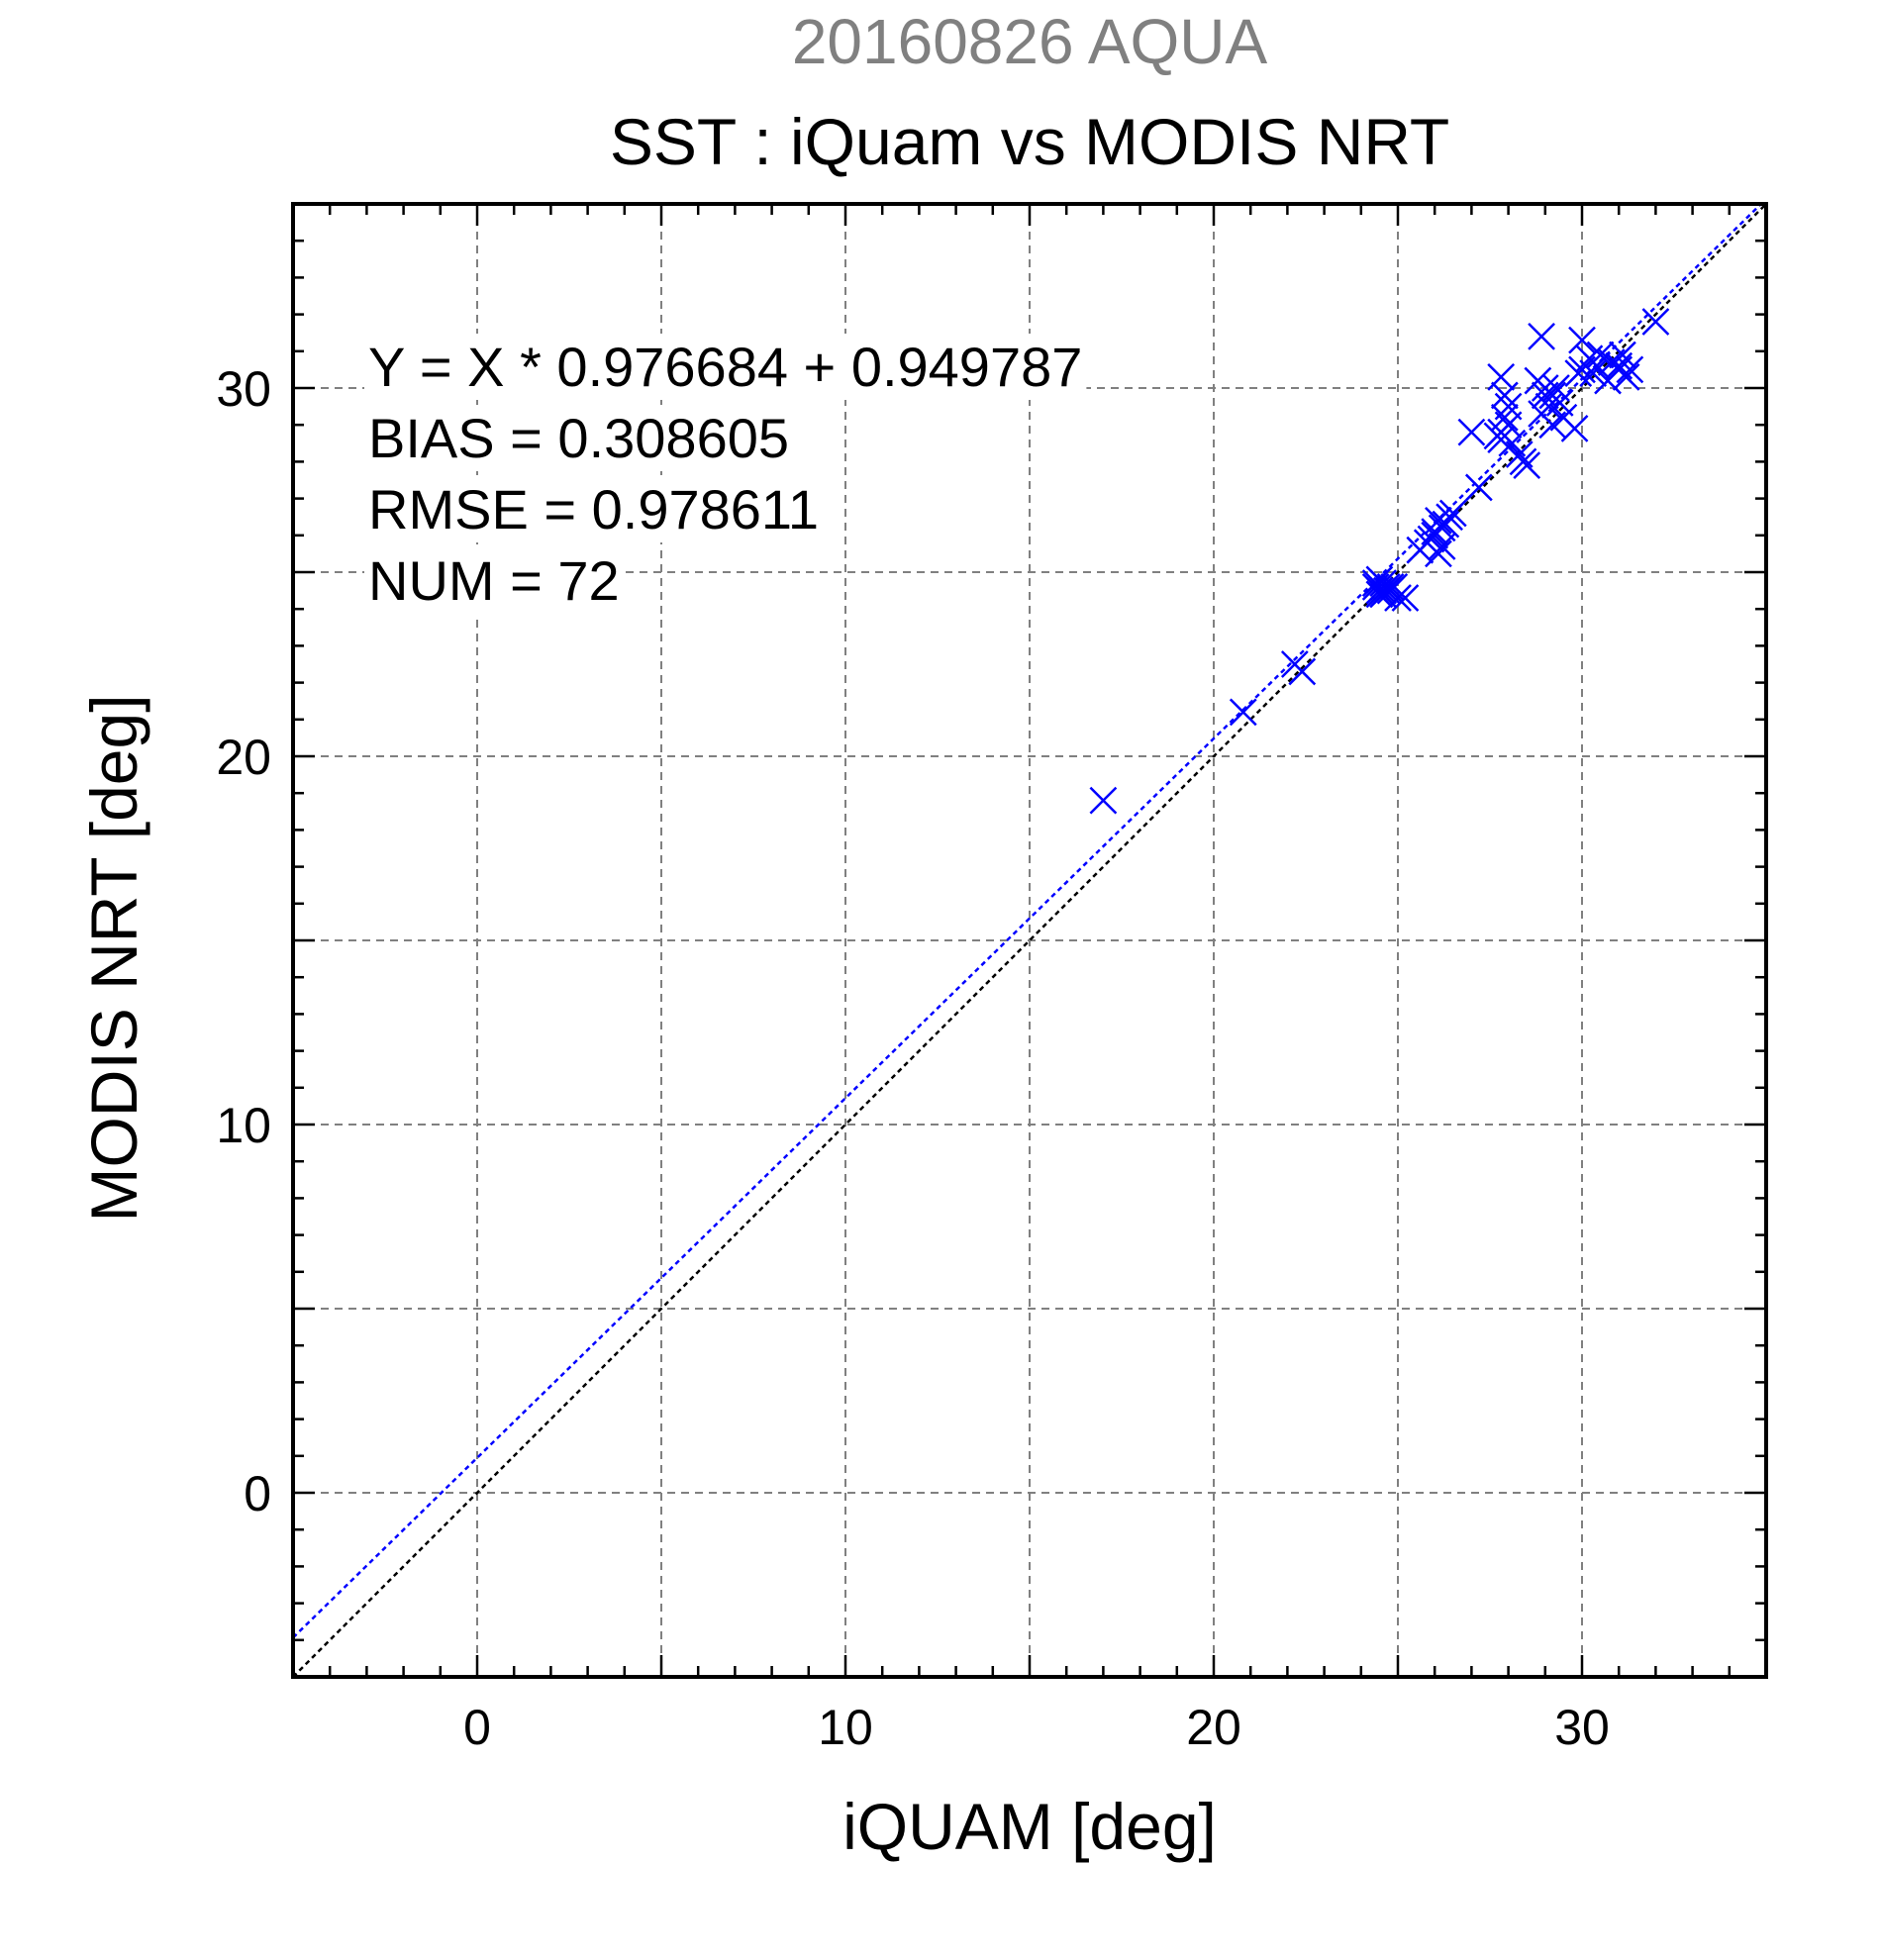  I want to click on stat-annotation: RMSE = 0.978611, so click(593, 509).